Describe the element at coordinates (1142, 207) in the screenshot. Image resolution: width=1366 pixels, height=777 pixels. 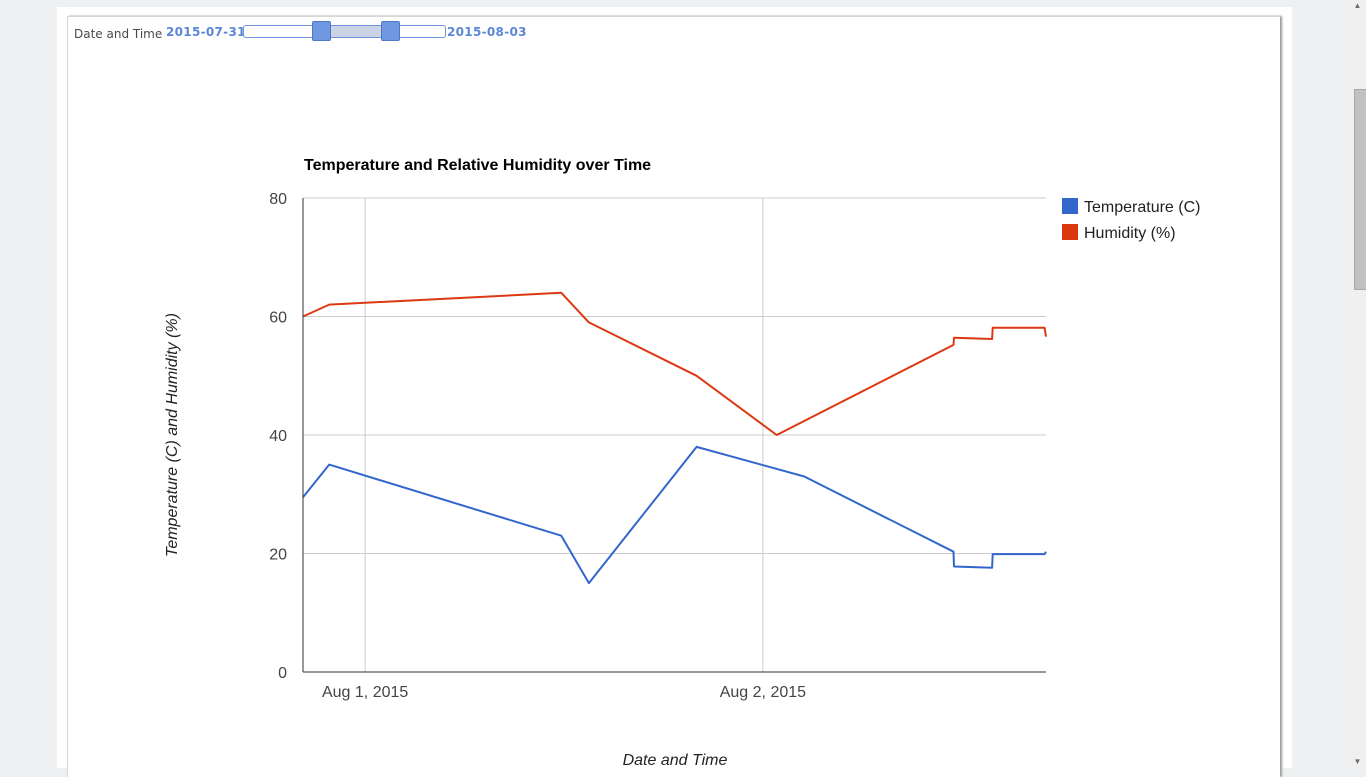
I see `legend-label-temperature: Temperature (C)` at that location.